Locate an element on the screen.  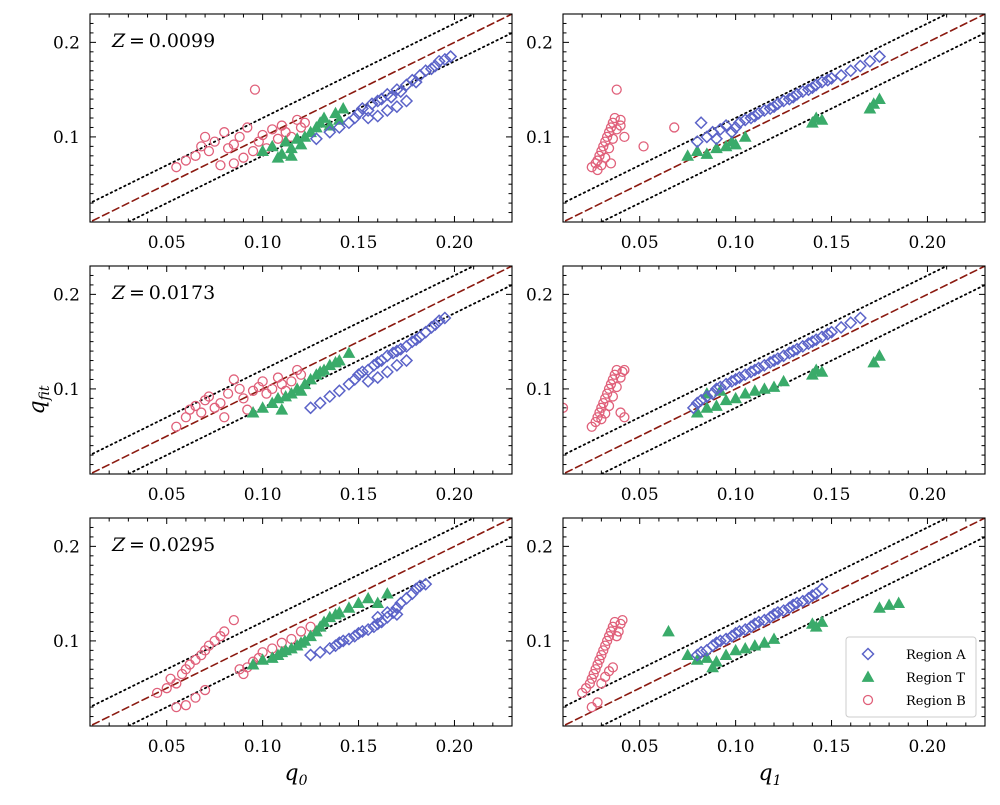
x-axis-label-right-sub: 1 is located at coordinates (777, 781).